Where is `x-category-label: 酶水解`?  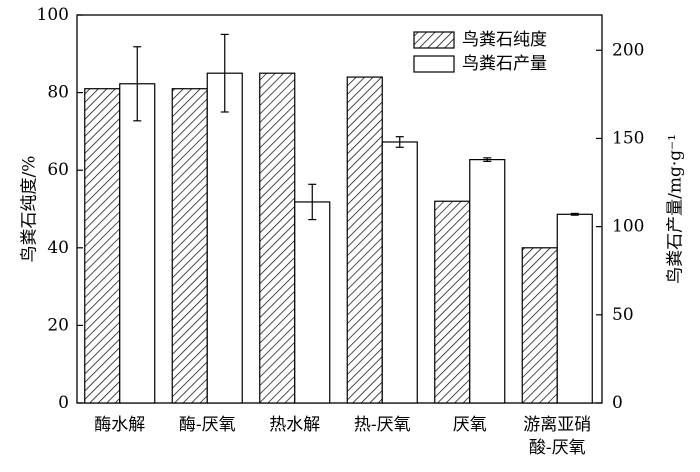 x-category-label: 酶水解 is located at coordinates (119, 425).